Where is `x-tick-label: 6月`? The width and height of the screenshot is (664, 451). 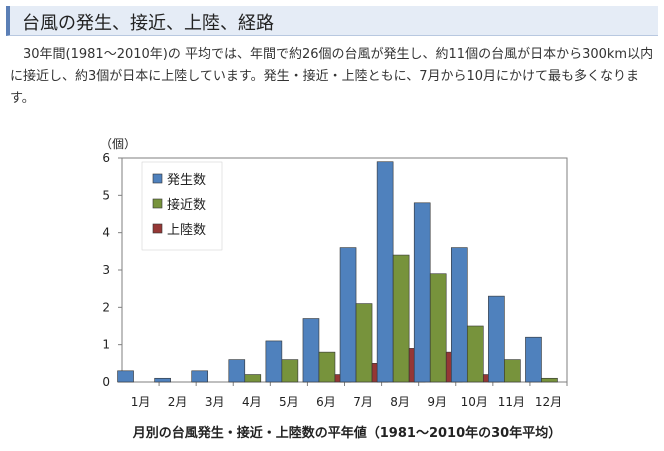
x-tick-label: 6月 is located at coordinates (326, 402).